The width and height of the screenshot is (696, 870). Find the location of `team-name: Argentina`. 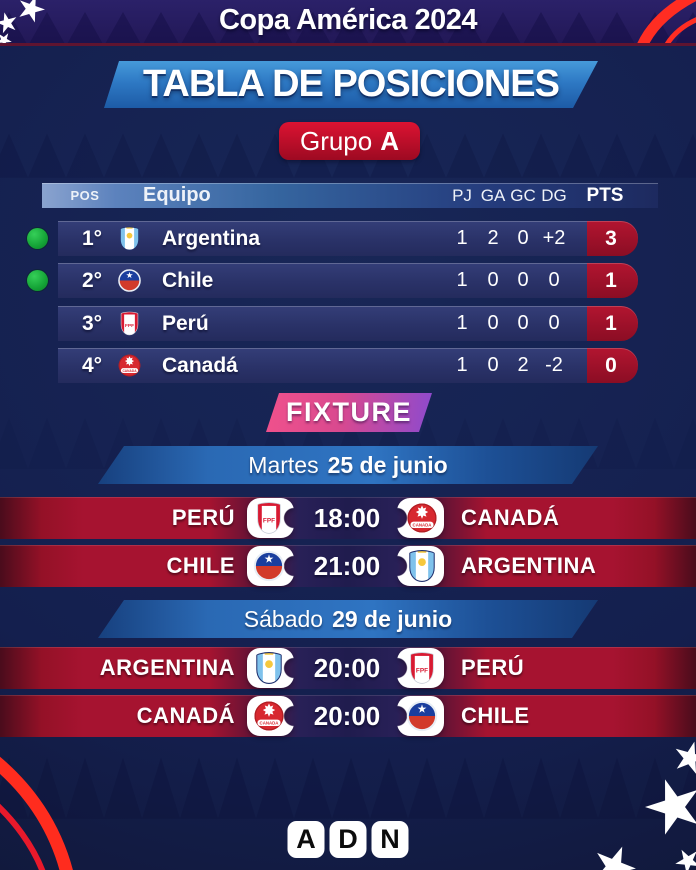

team-name: Argentina is located at coordinates (211, 238).